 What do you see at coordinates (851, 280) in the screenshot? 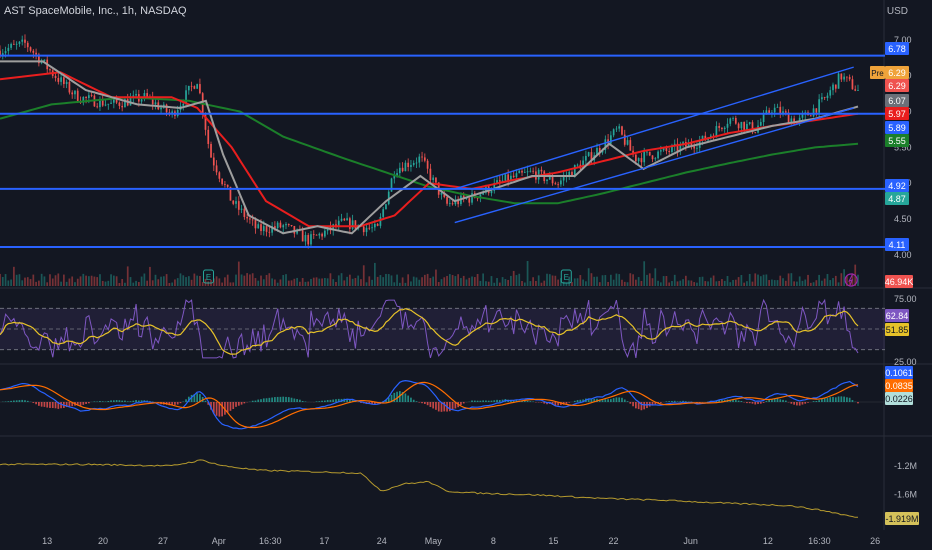
I see `lightning-icon` at bounding box center [851, 280].